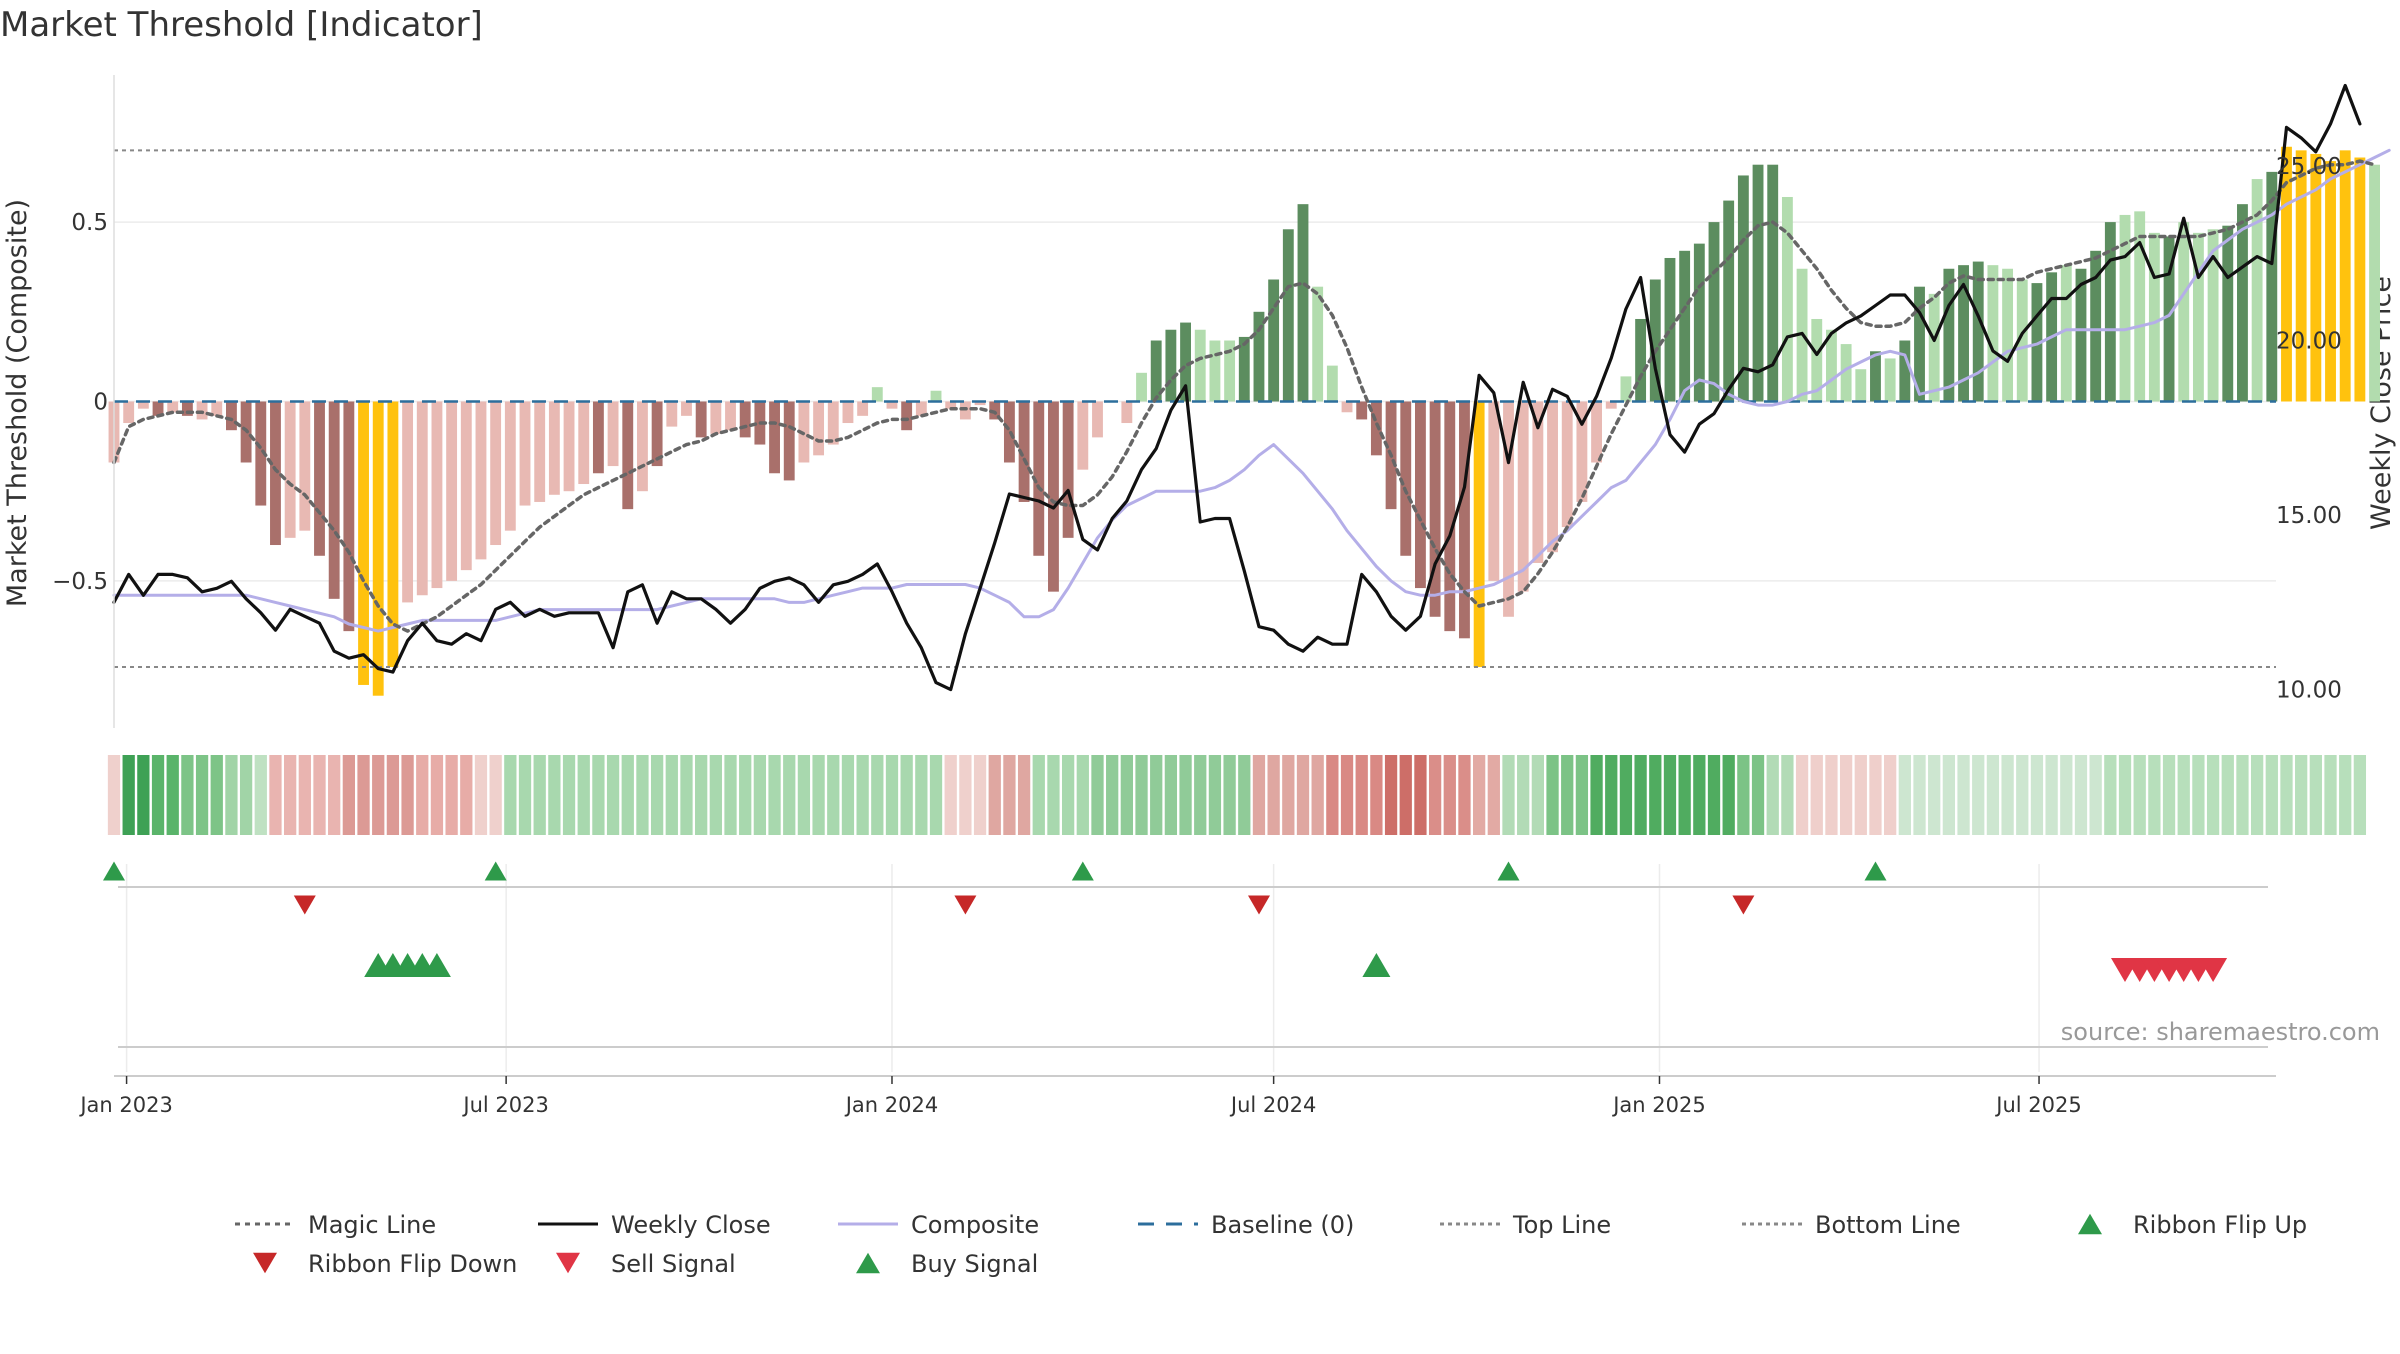  Describe the element at coordinates (1165, 921) in the screenshot. I see `signal-markers-layer` at that location.